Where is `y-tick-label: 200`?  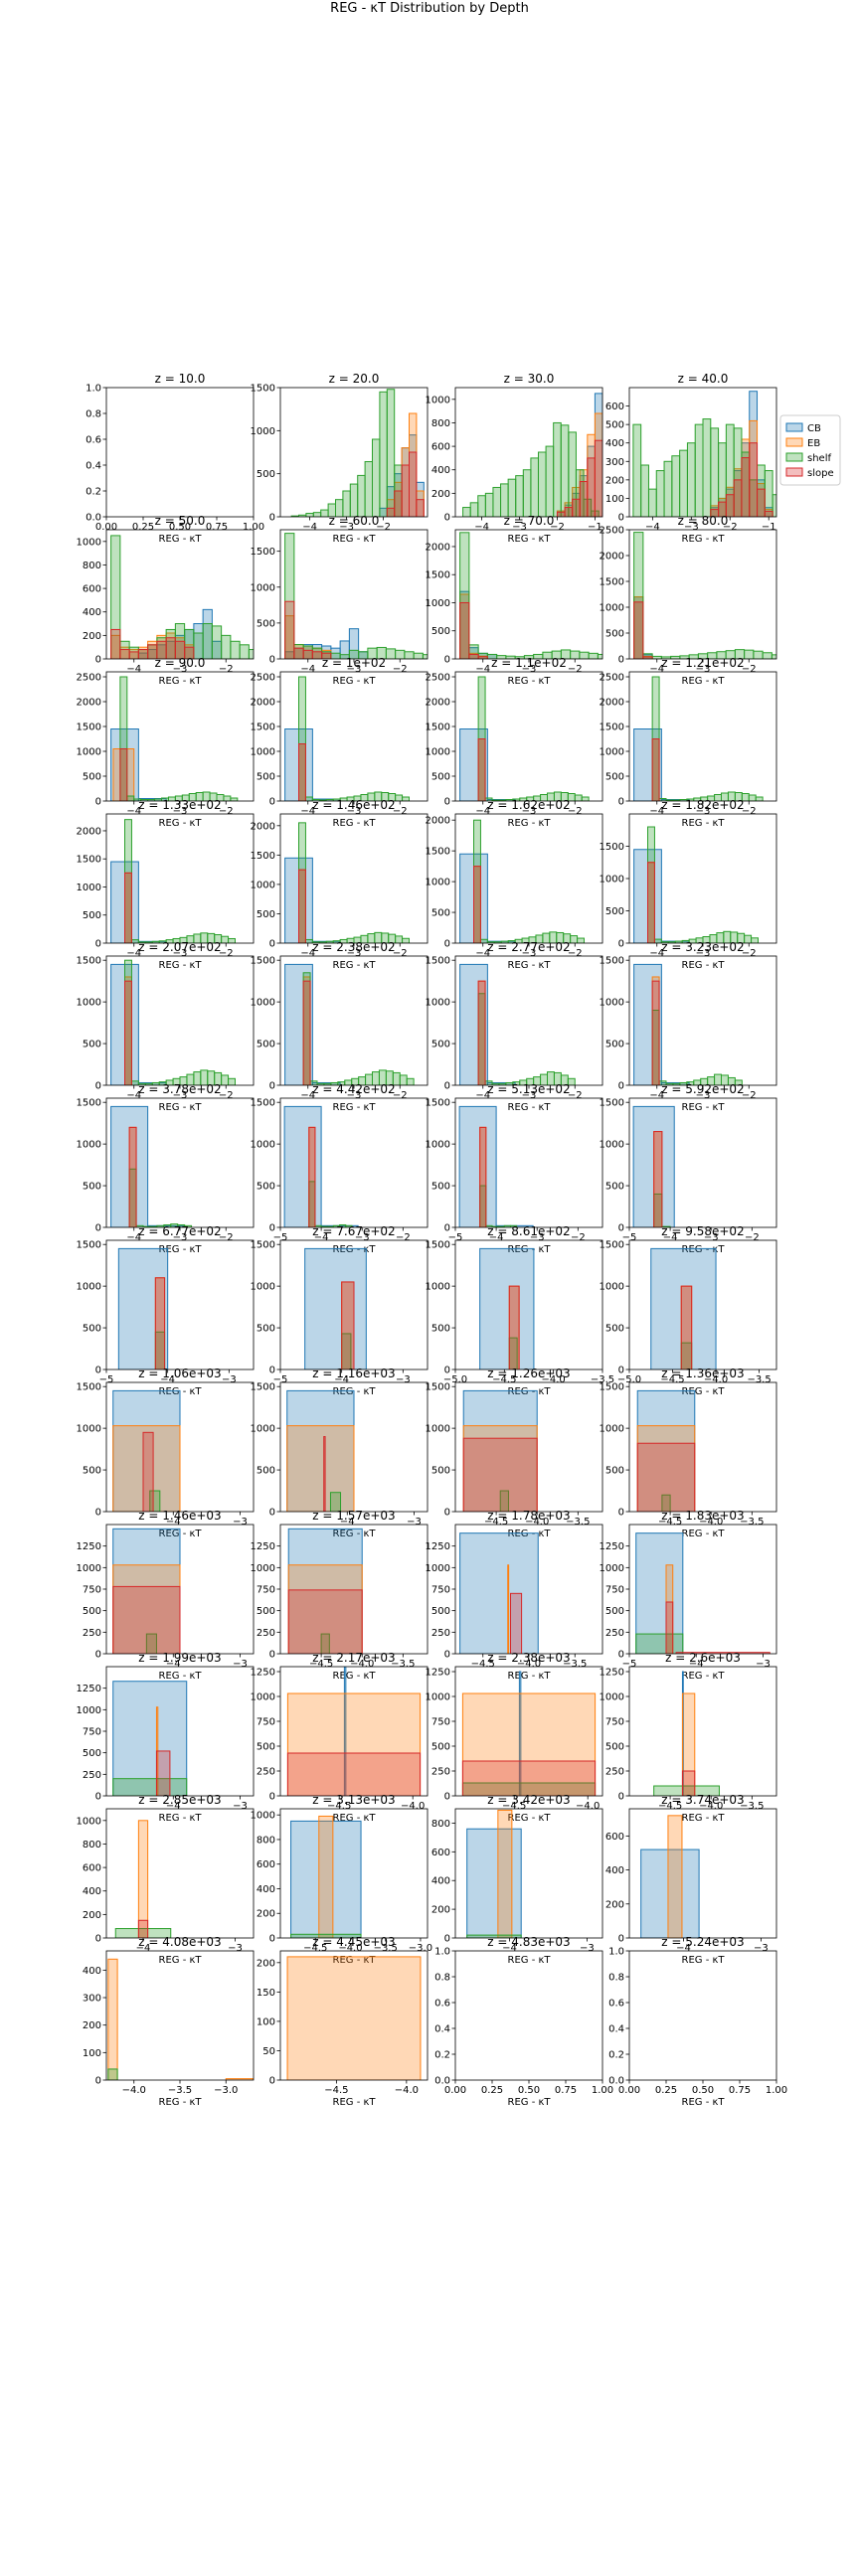 y-tick-label: 200 is located at coordinates (266, 1963).